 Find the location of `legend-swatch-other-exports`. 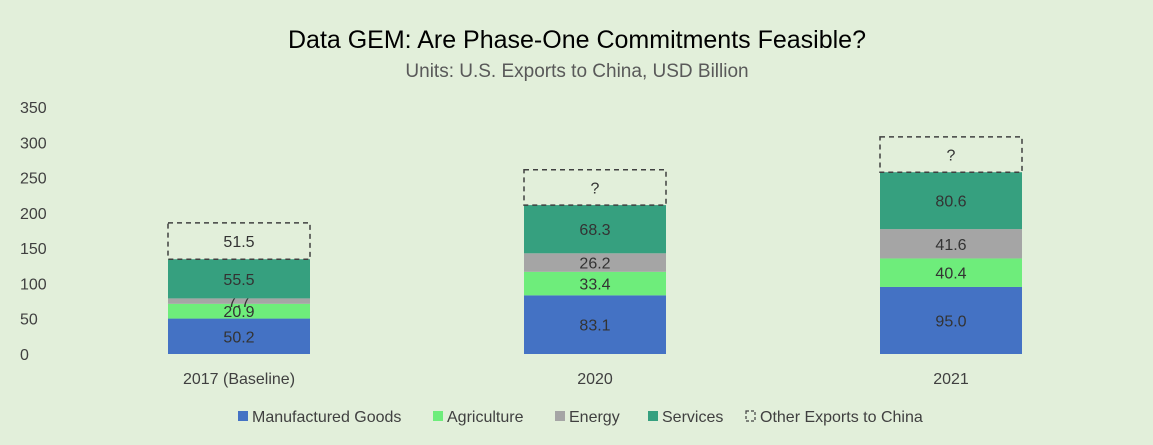

legend-swatch-other-exports is located at coordinates (750, 416).